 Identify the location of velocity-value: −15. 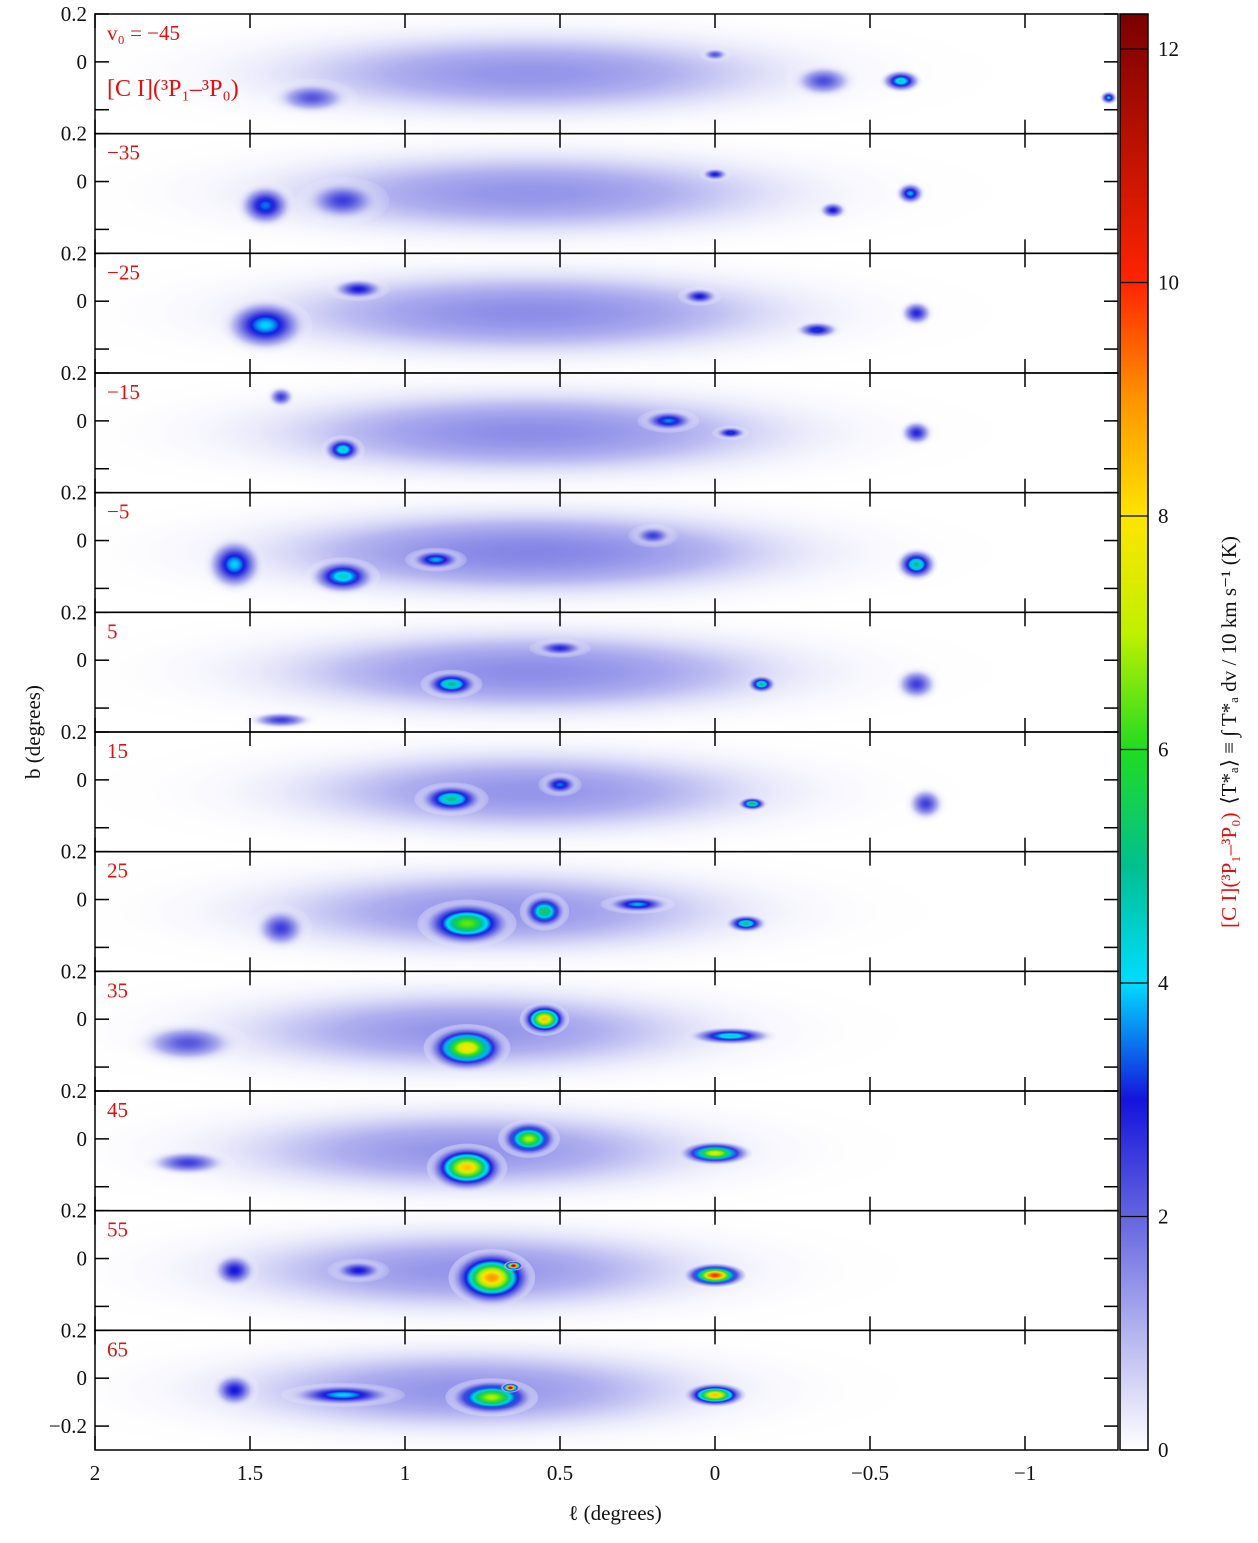
(123, 392).